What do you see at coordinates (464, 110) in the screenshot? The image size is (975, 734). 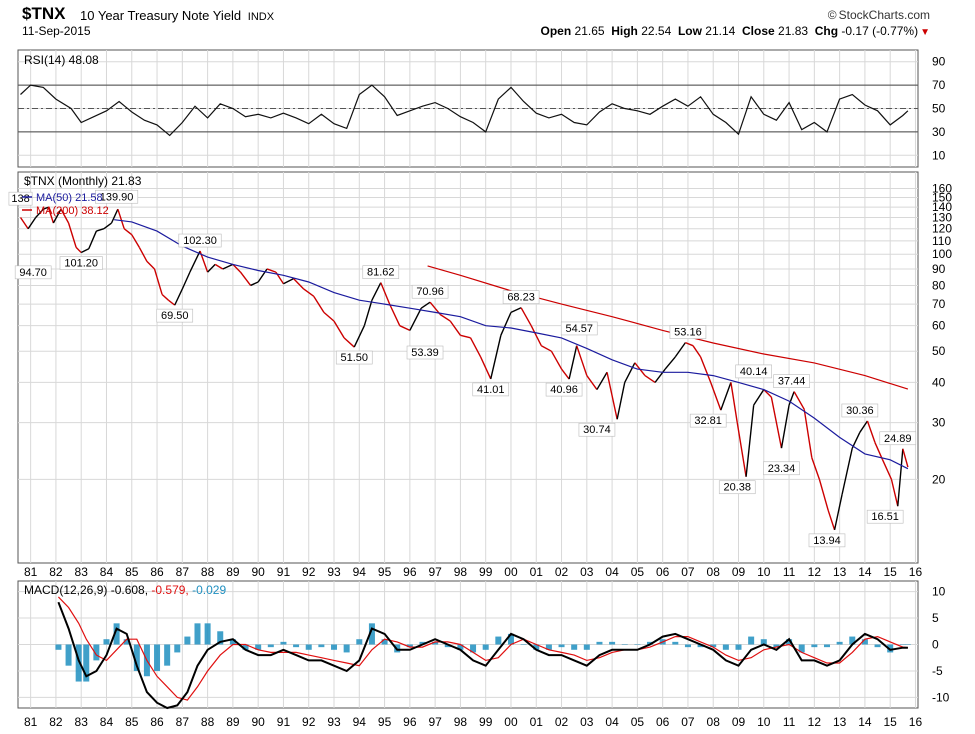 I see `rsi-line` at bounding box center [464, 110].